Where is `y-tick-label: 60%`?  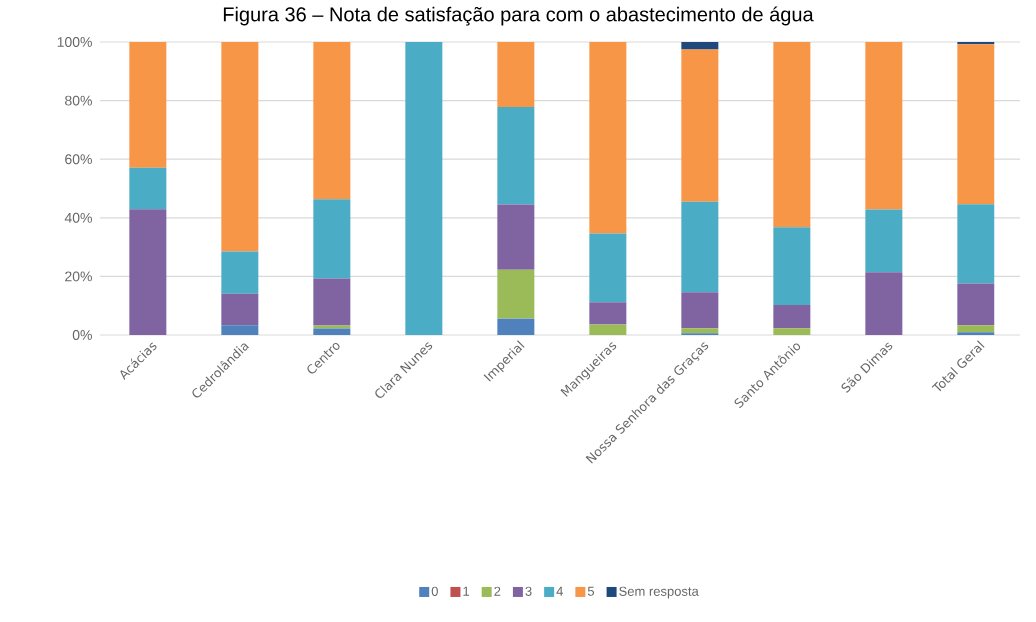
y-tick-label: 60% is located at coordinates (78, 159).